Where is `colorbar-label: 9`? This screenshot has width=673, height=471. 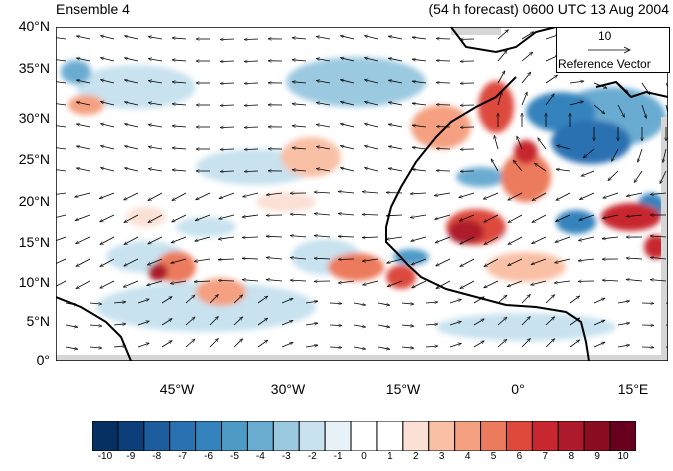 colorbar-label: 9 is located at coordinates (597, 456).